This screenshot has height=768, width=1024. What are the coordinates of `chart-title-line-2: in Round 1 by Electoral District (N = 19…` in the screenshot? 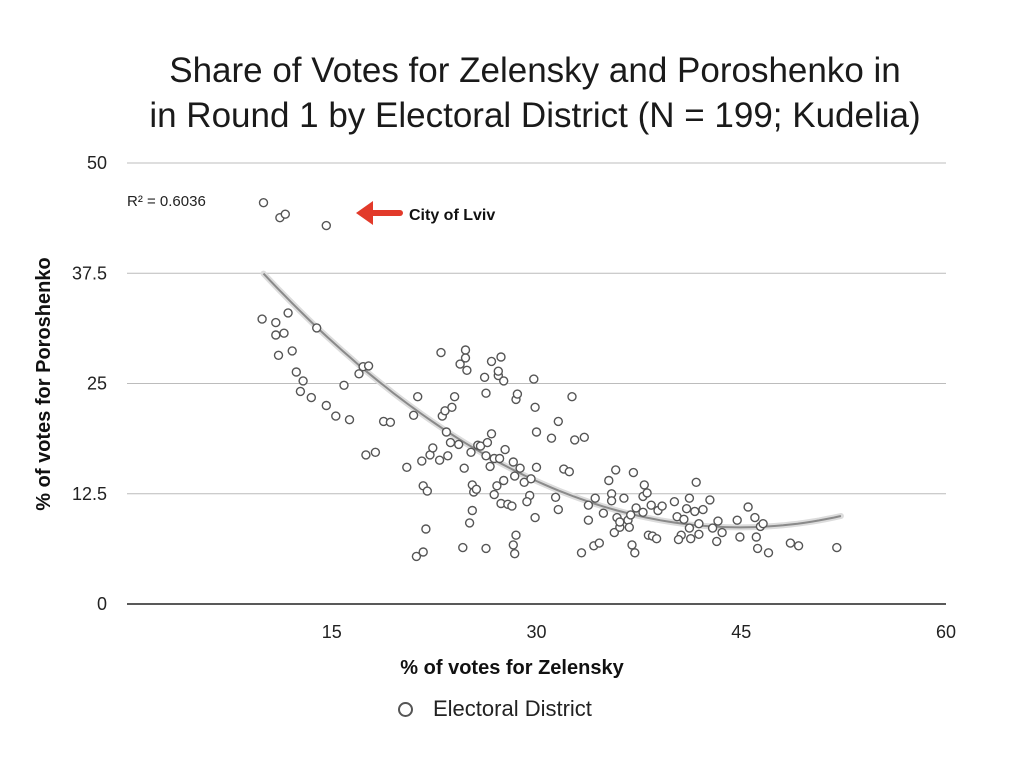 It's located at (535, 115).